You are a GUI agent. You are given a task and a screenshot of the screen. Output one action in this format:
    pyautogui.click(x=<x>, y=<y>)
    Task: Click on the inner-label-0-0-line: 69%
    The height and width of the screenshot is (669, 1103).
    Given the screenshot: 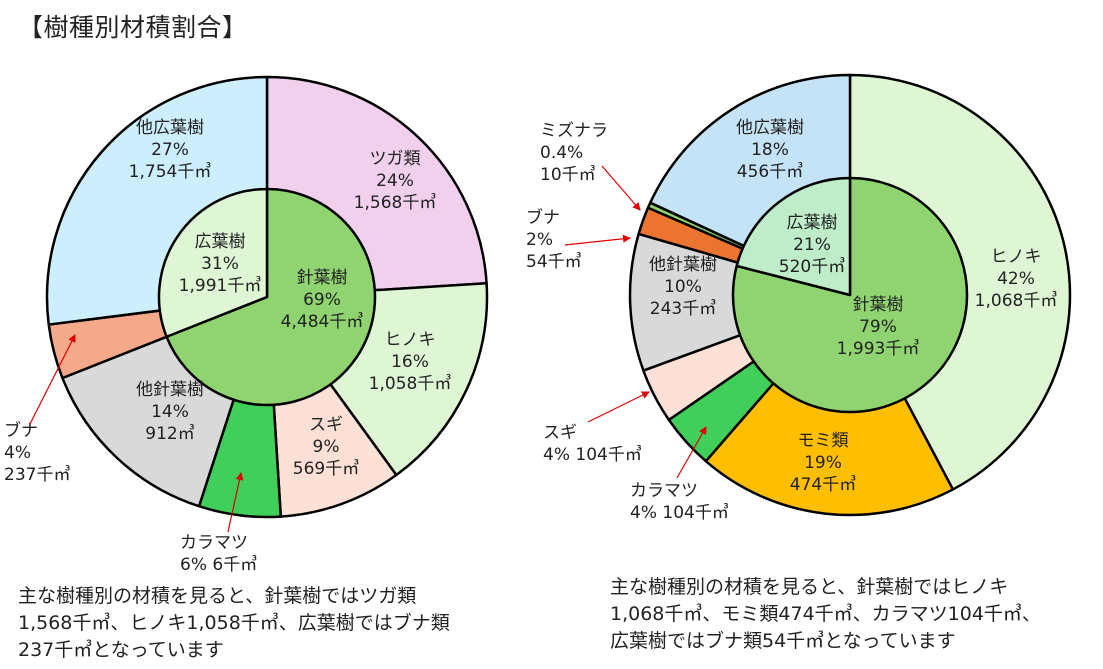 What is the action you would take?
    pyautogui.click(x=322, y=300)
    